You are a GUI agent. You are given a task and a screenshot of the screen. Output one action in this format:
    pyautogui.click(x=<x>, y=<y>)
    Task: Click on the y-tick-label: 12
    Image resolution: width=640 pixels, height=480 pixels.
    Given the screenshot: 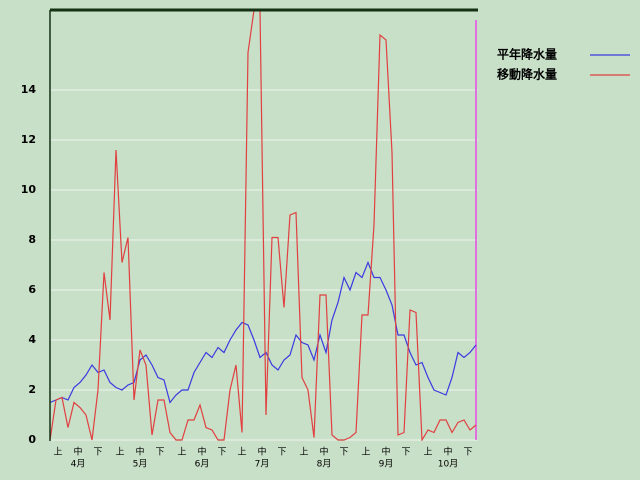 What is the action you would take?
    pyautogui.click(x=28, y=139)
    